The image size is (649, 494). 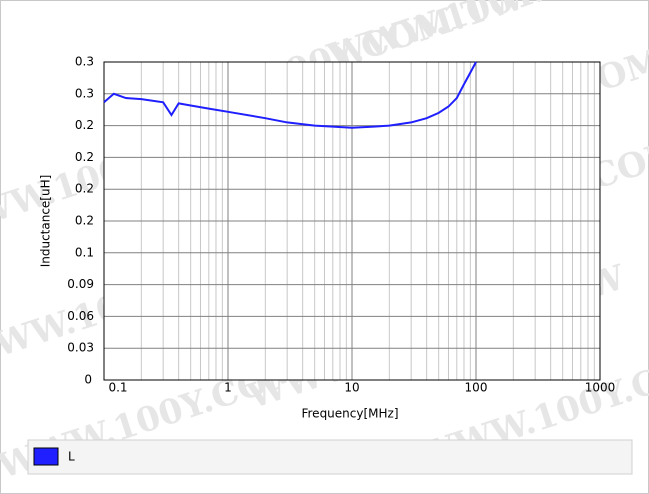 I want to click on y-tick-label: 0.09, so click(x=80, y=284).